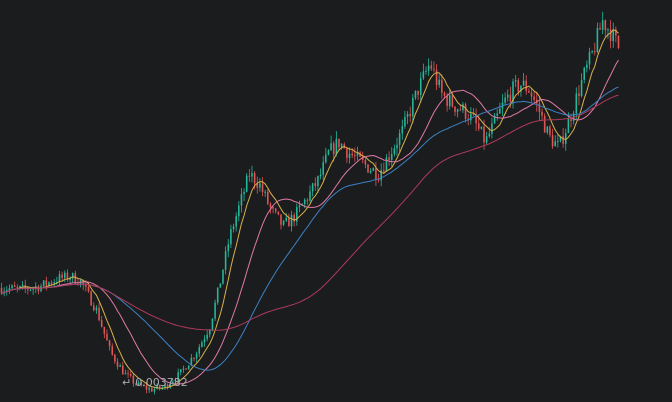  Describe the element at coordinates (155, 382) in the screenshot. I see `low-price-marker: ↵ 0.003782` at that location.